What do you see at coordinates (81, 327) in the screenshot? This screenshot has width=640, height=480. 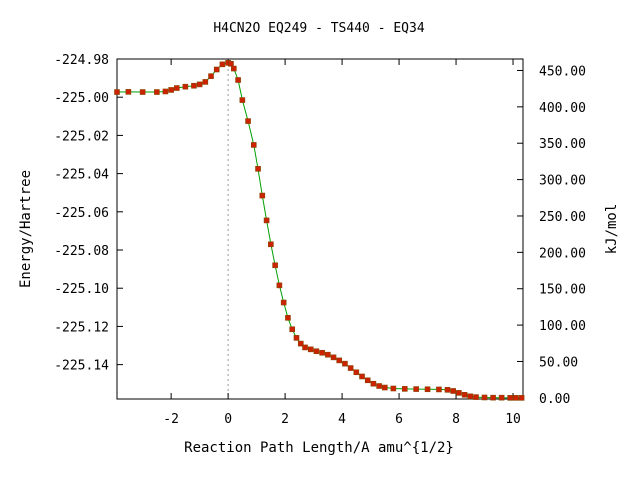 I see `y-tick-label: -225.12` at bounding box center [81, 327].